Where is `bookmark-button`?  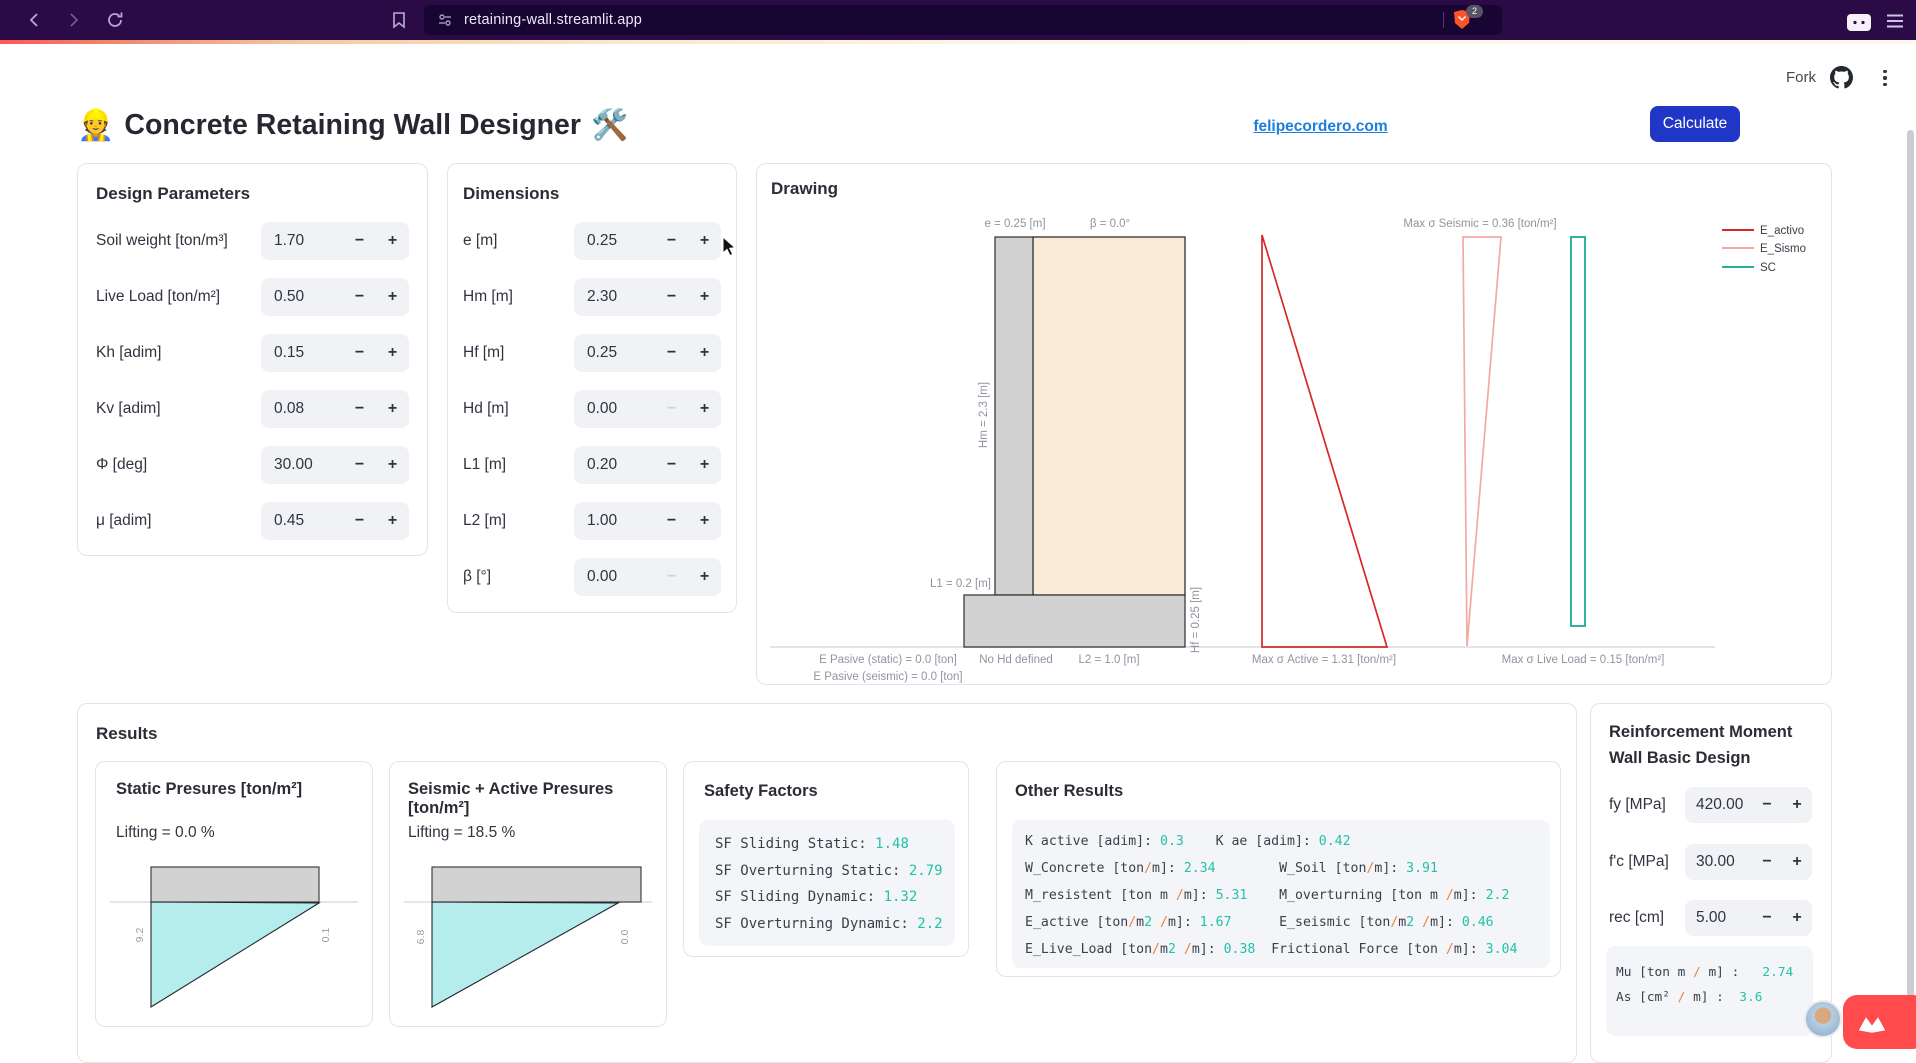 bookmark-button is located at coordinates (399, 20).